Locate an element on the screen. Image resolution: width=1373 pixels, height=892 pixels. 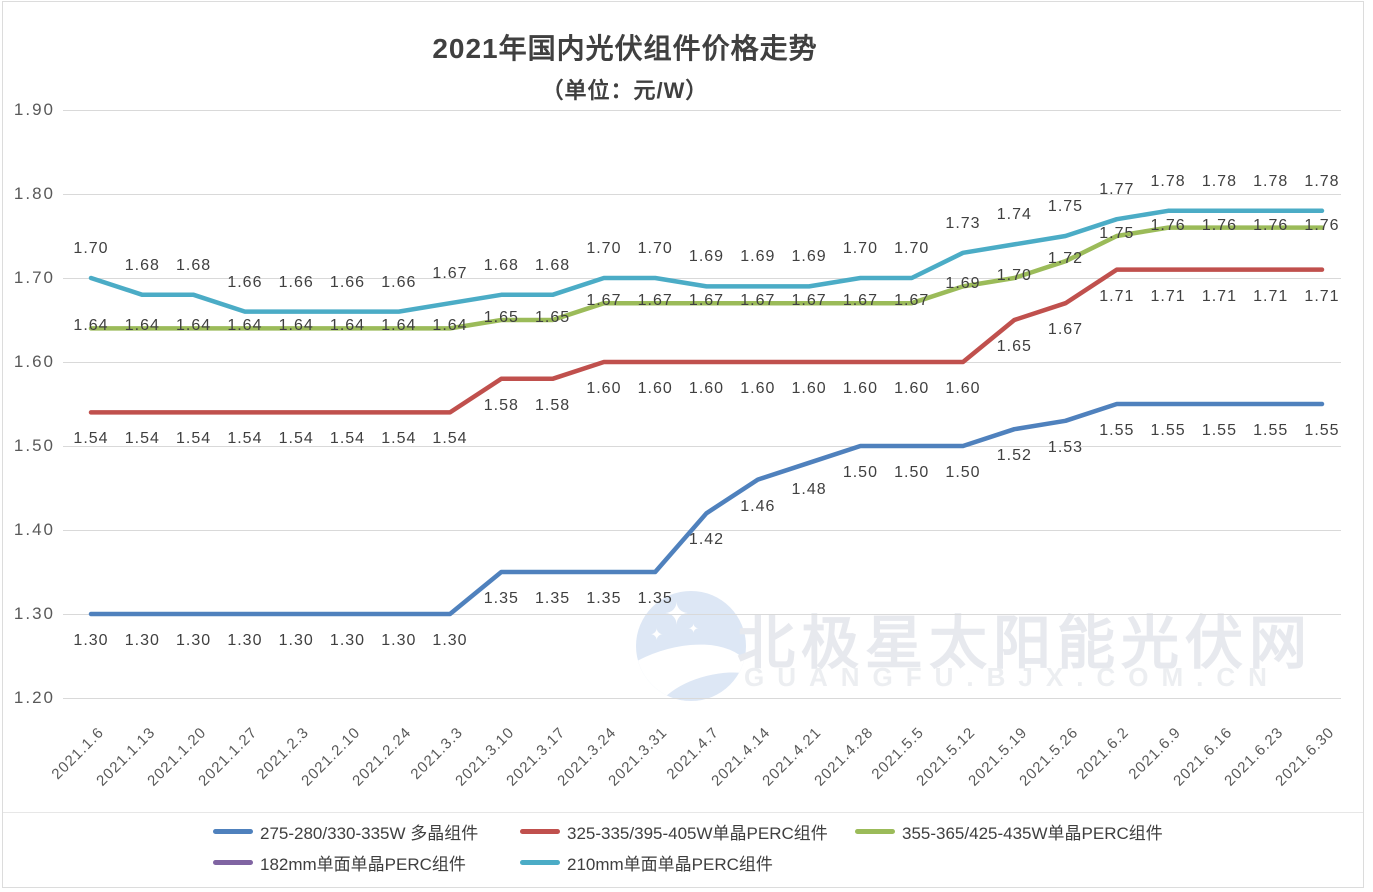
data-label: 1.48 is located at coordinates (809, 489).